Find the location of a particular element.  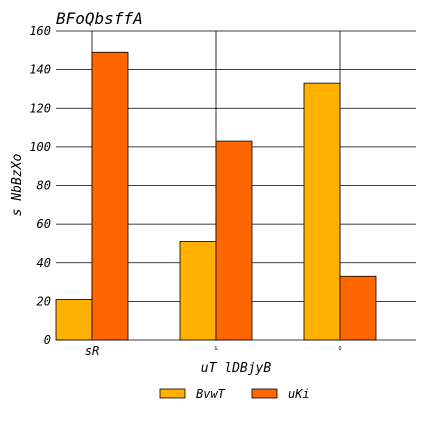

bar-uKi-sR is located at coordinates (110, 196).